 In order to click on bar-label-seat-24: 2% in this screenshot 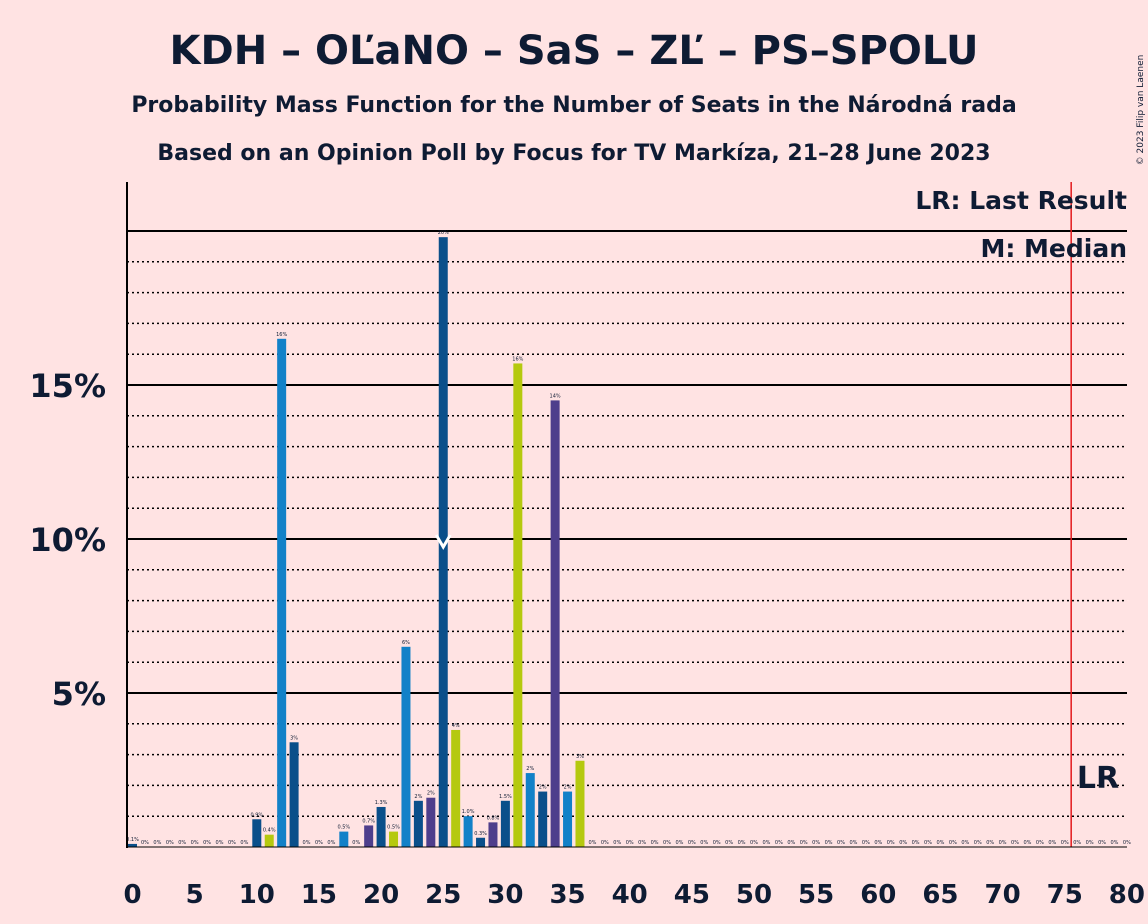, I will do `click(431, 794)`.